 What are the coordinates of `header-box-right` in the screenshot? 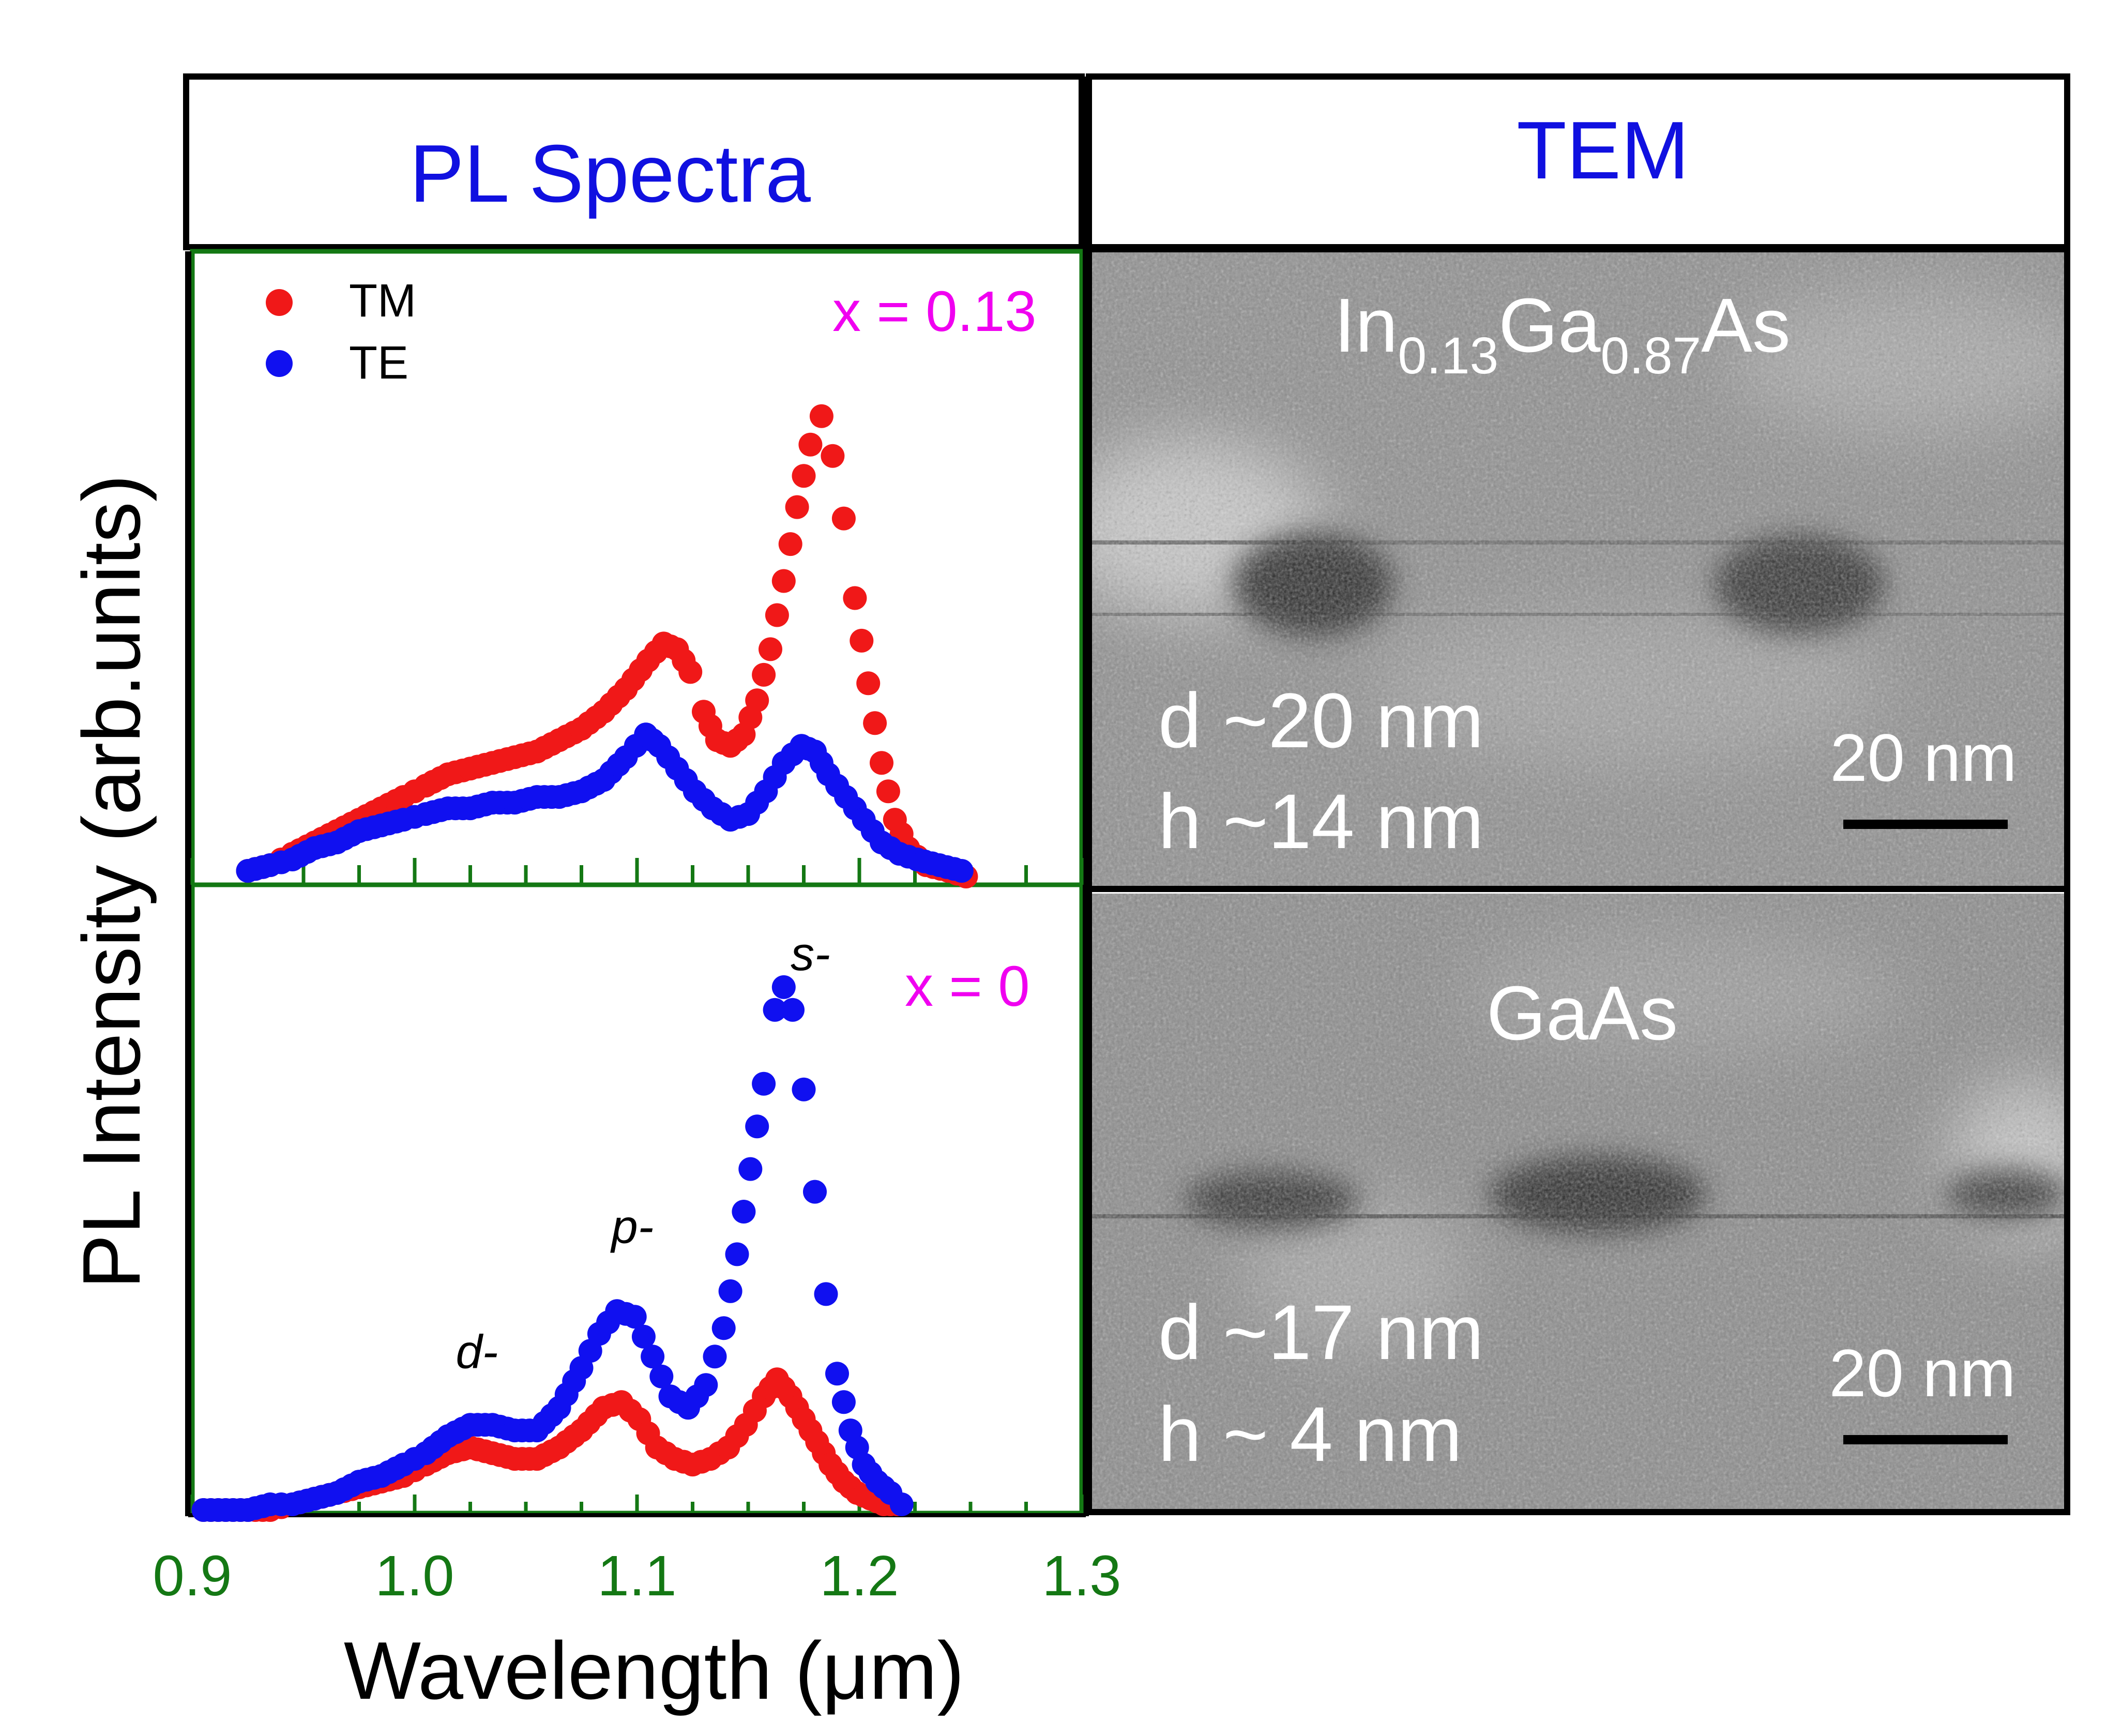 It's located at (1578, 161).